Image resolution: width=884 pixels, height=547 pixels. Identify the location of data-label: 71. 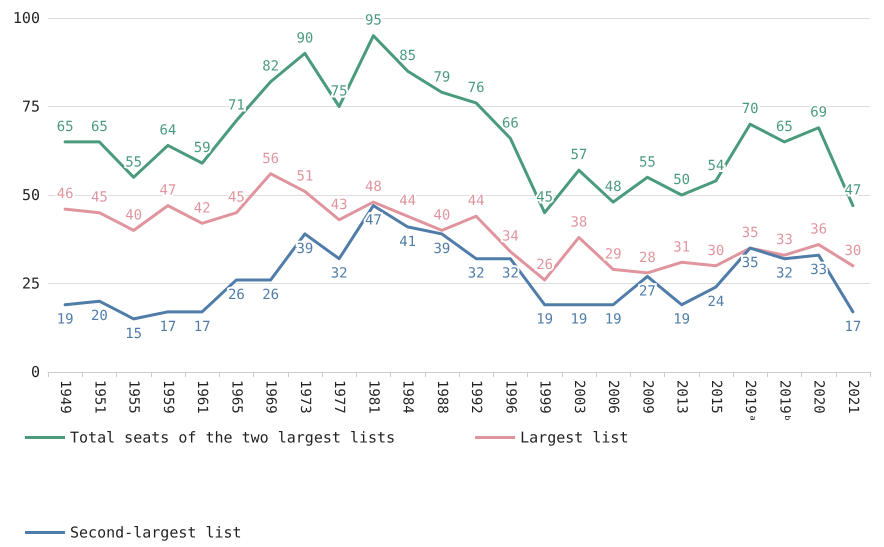
(236, 106).